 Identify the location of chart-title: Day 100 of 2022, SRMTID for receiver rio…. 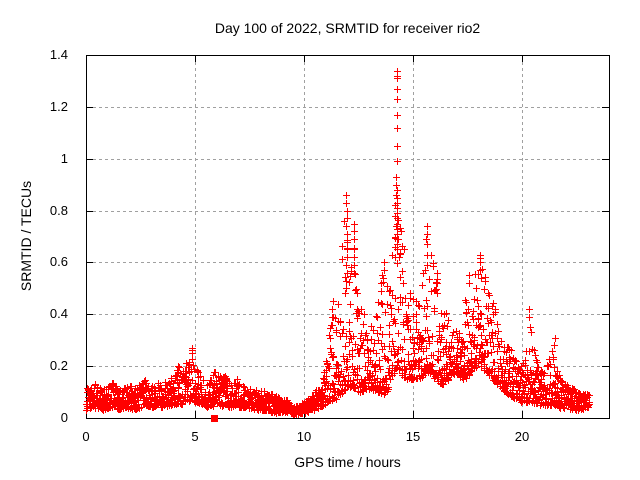
(347, 28).